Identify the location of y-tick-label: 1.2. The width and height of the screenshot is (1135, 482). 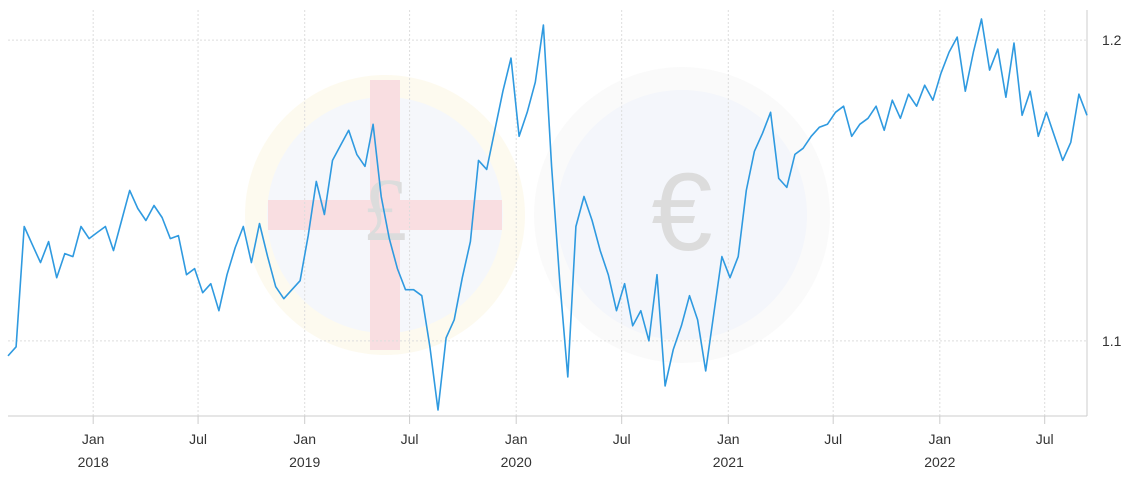
(1112, 40).